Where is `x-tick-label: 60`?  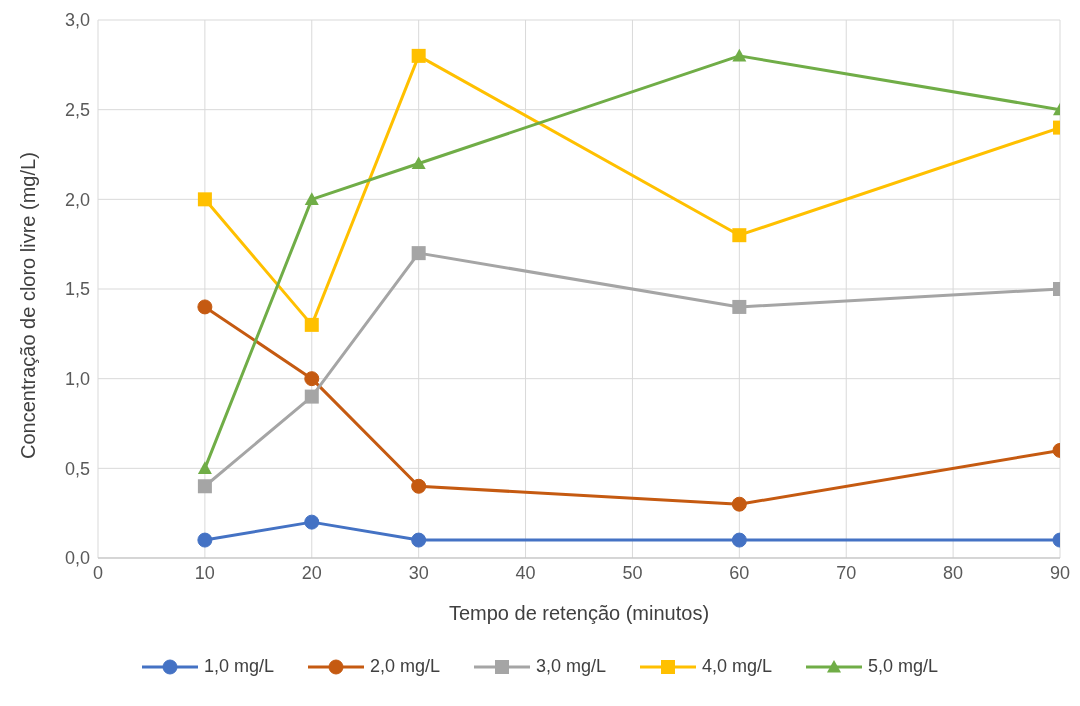 x-tick-label: 60 is located at coordinates (739, 572).